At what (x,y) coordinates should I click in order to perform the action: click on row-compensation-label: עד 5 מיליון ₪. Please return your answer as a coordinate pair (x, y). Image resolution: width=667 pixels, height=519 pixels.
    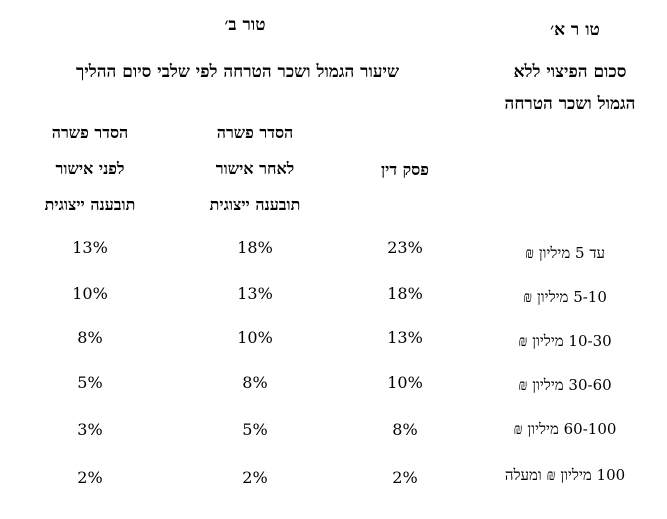
    Looking at the image, I should click on (565, 253).